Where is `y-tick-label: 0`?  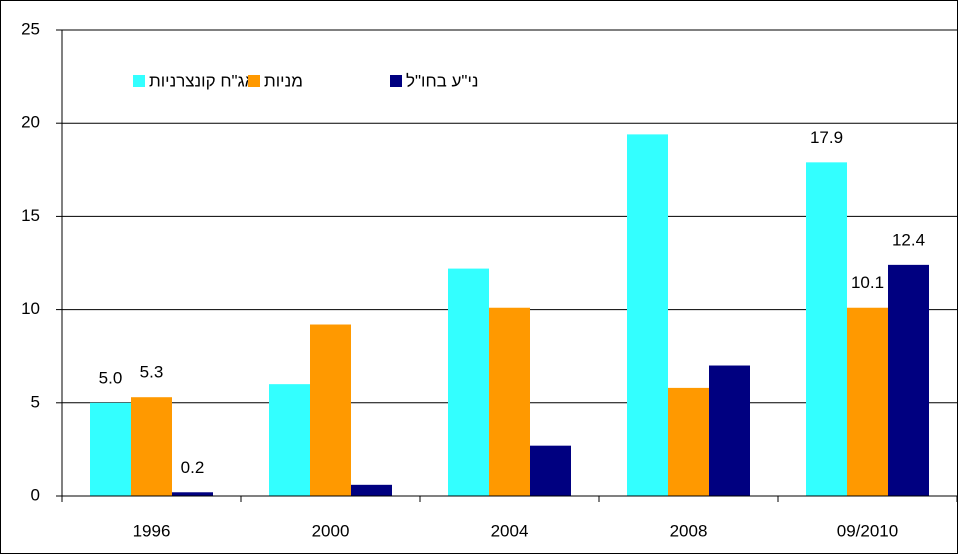
y-tick-label: 0 is located at coordinates (35, 494).